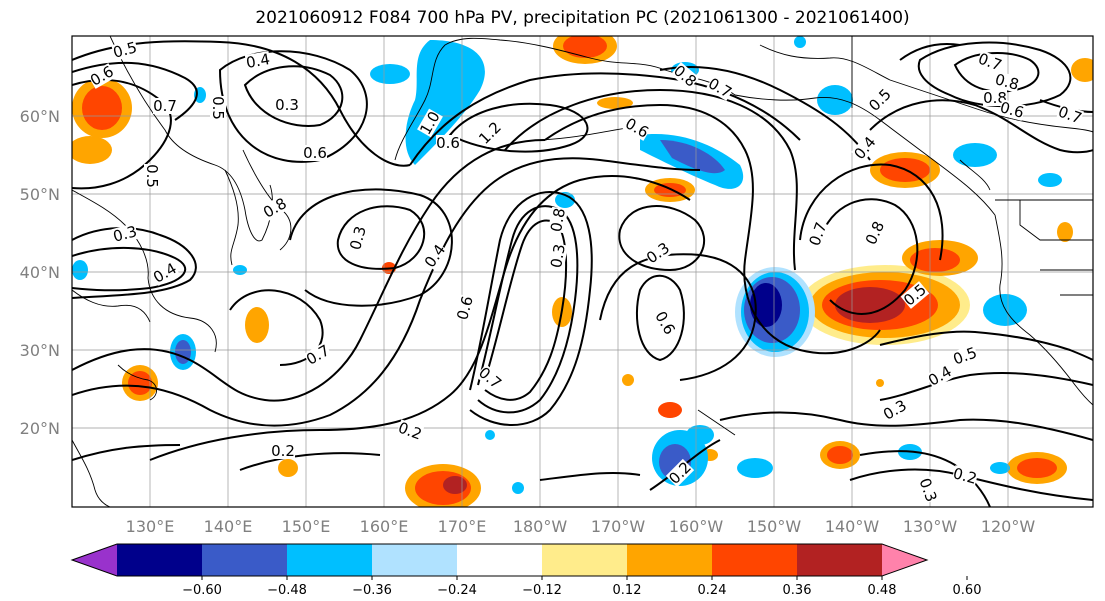 This screenshot has width=1105, height=601. Describe the element at coordinates (797, 590) in the screenshot. I see `colorbar-tick-label: 0.36` at that location.